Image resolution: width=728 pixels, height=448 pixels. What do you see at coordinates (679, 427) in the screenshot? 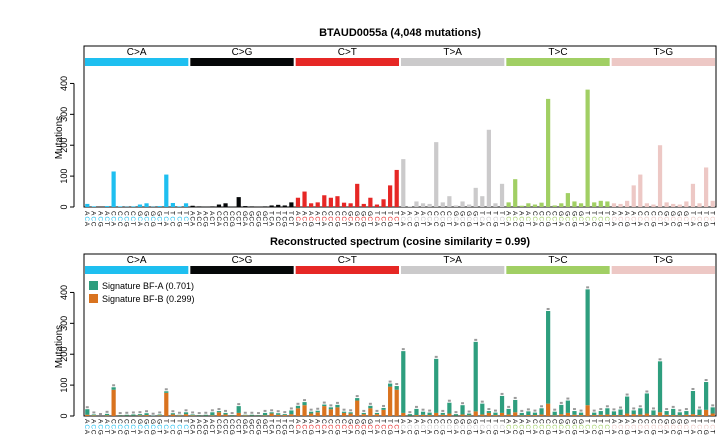
I see `context-label: GCG` at bounding box center [679, 427].